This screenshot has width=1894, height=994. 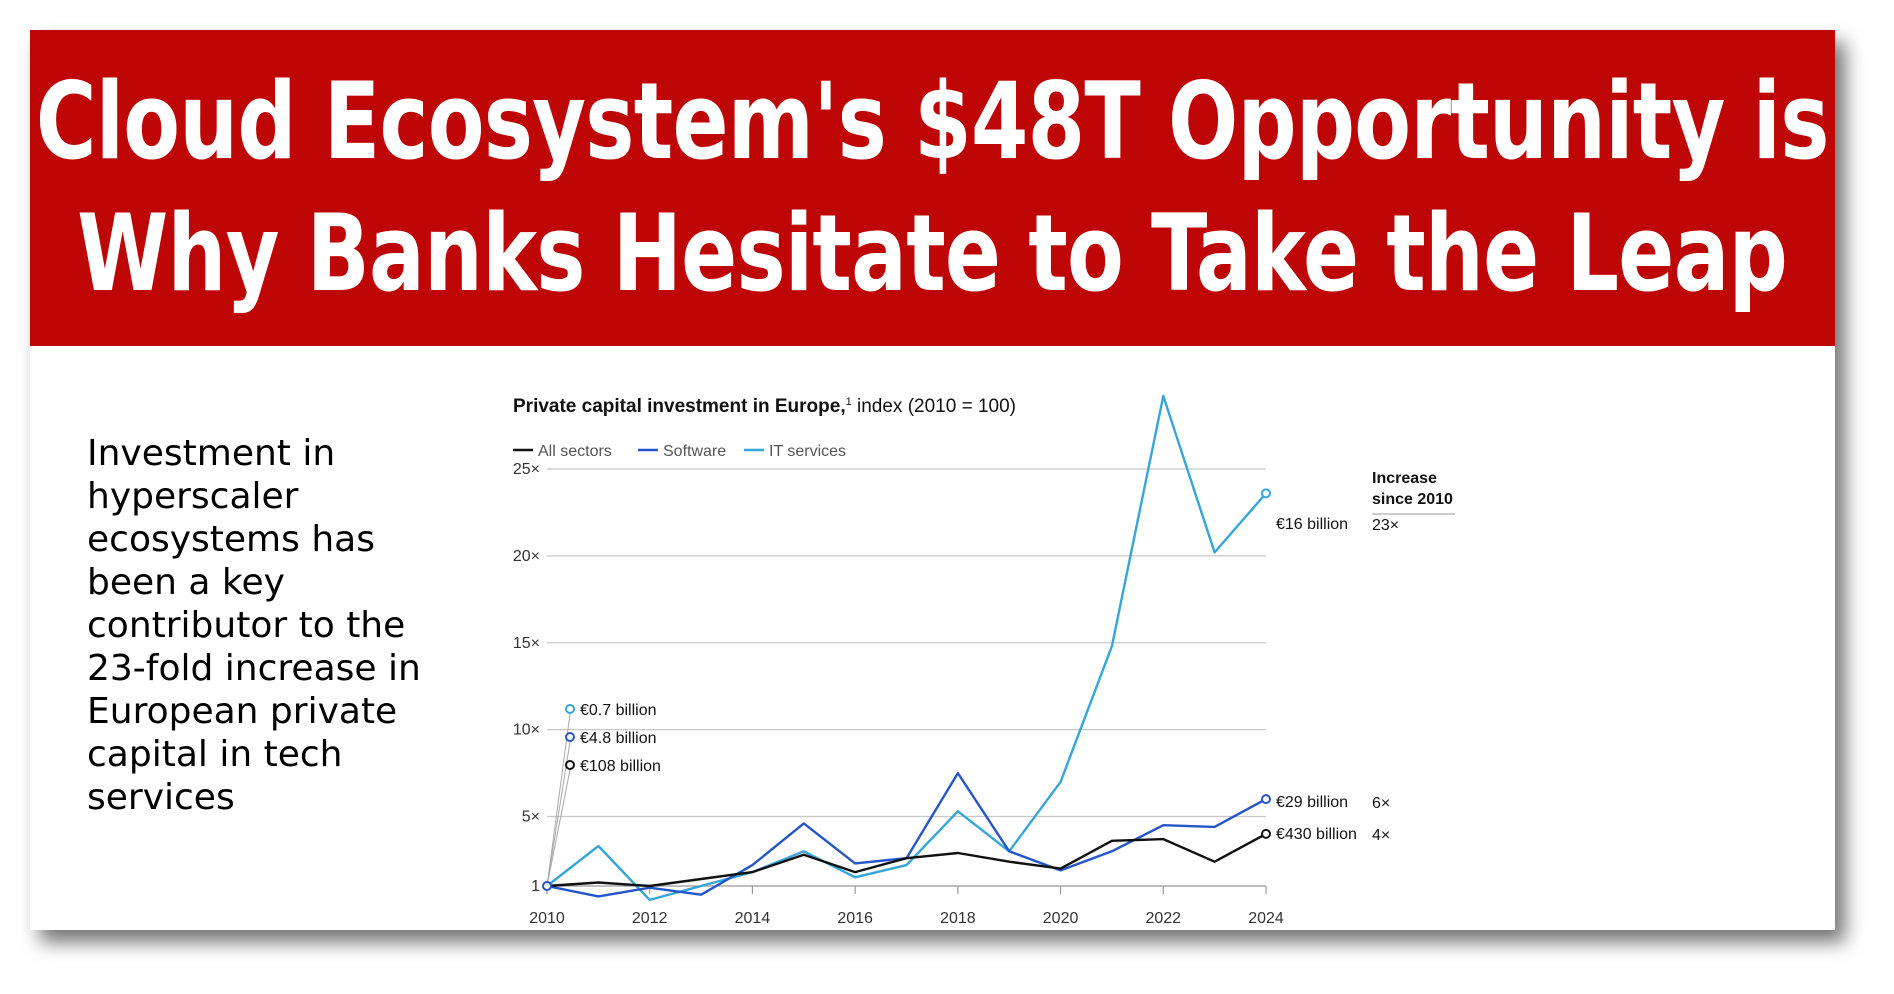 What do you see at coordinates (526, 643) in the screenshot?
I see `y-tick-label: 15×` at bounding box center [526, 643].